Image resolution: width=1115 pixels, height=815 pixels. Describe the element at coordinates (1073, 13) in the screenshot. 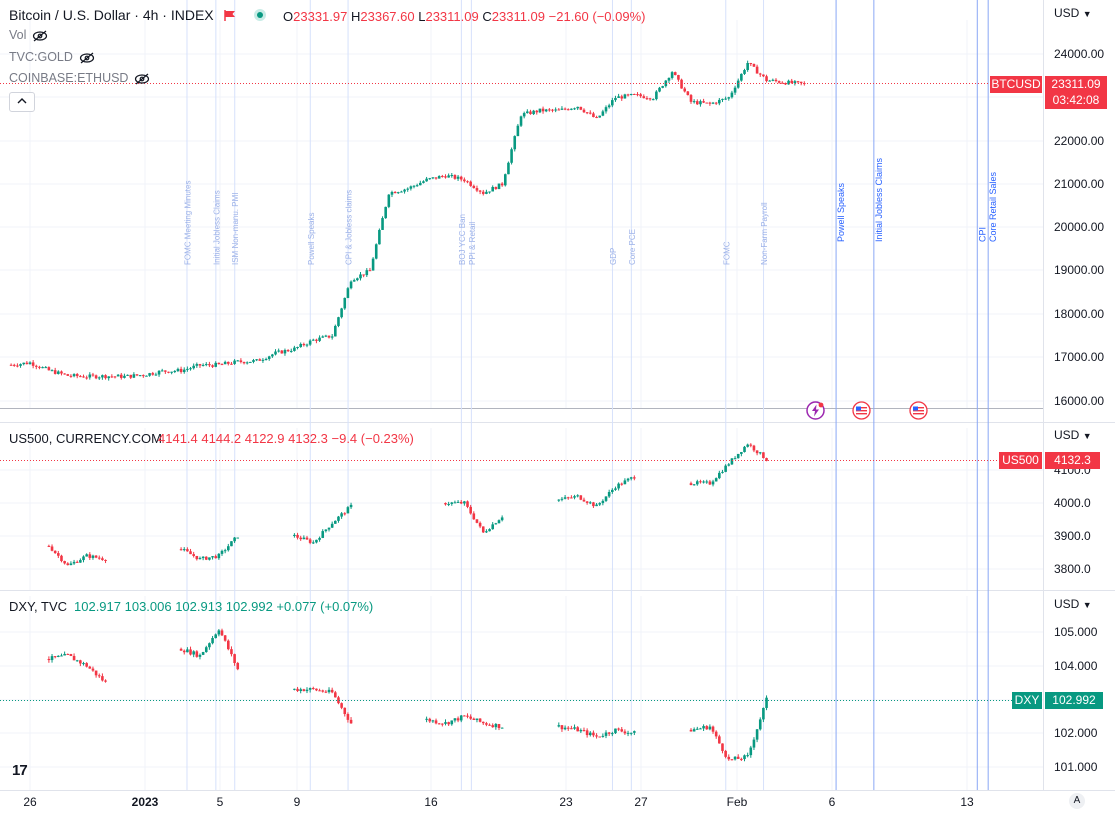

I see `btc-unit-selector: USD ▼` at that location.